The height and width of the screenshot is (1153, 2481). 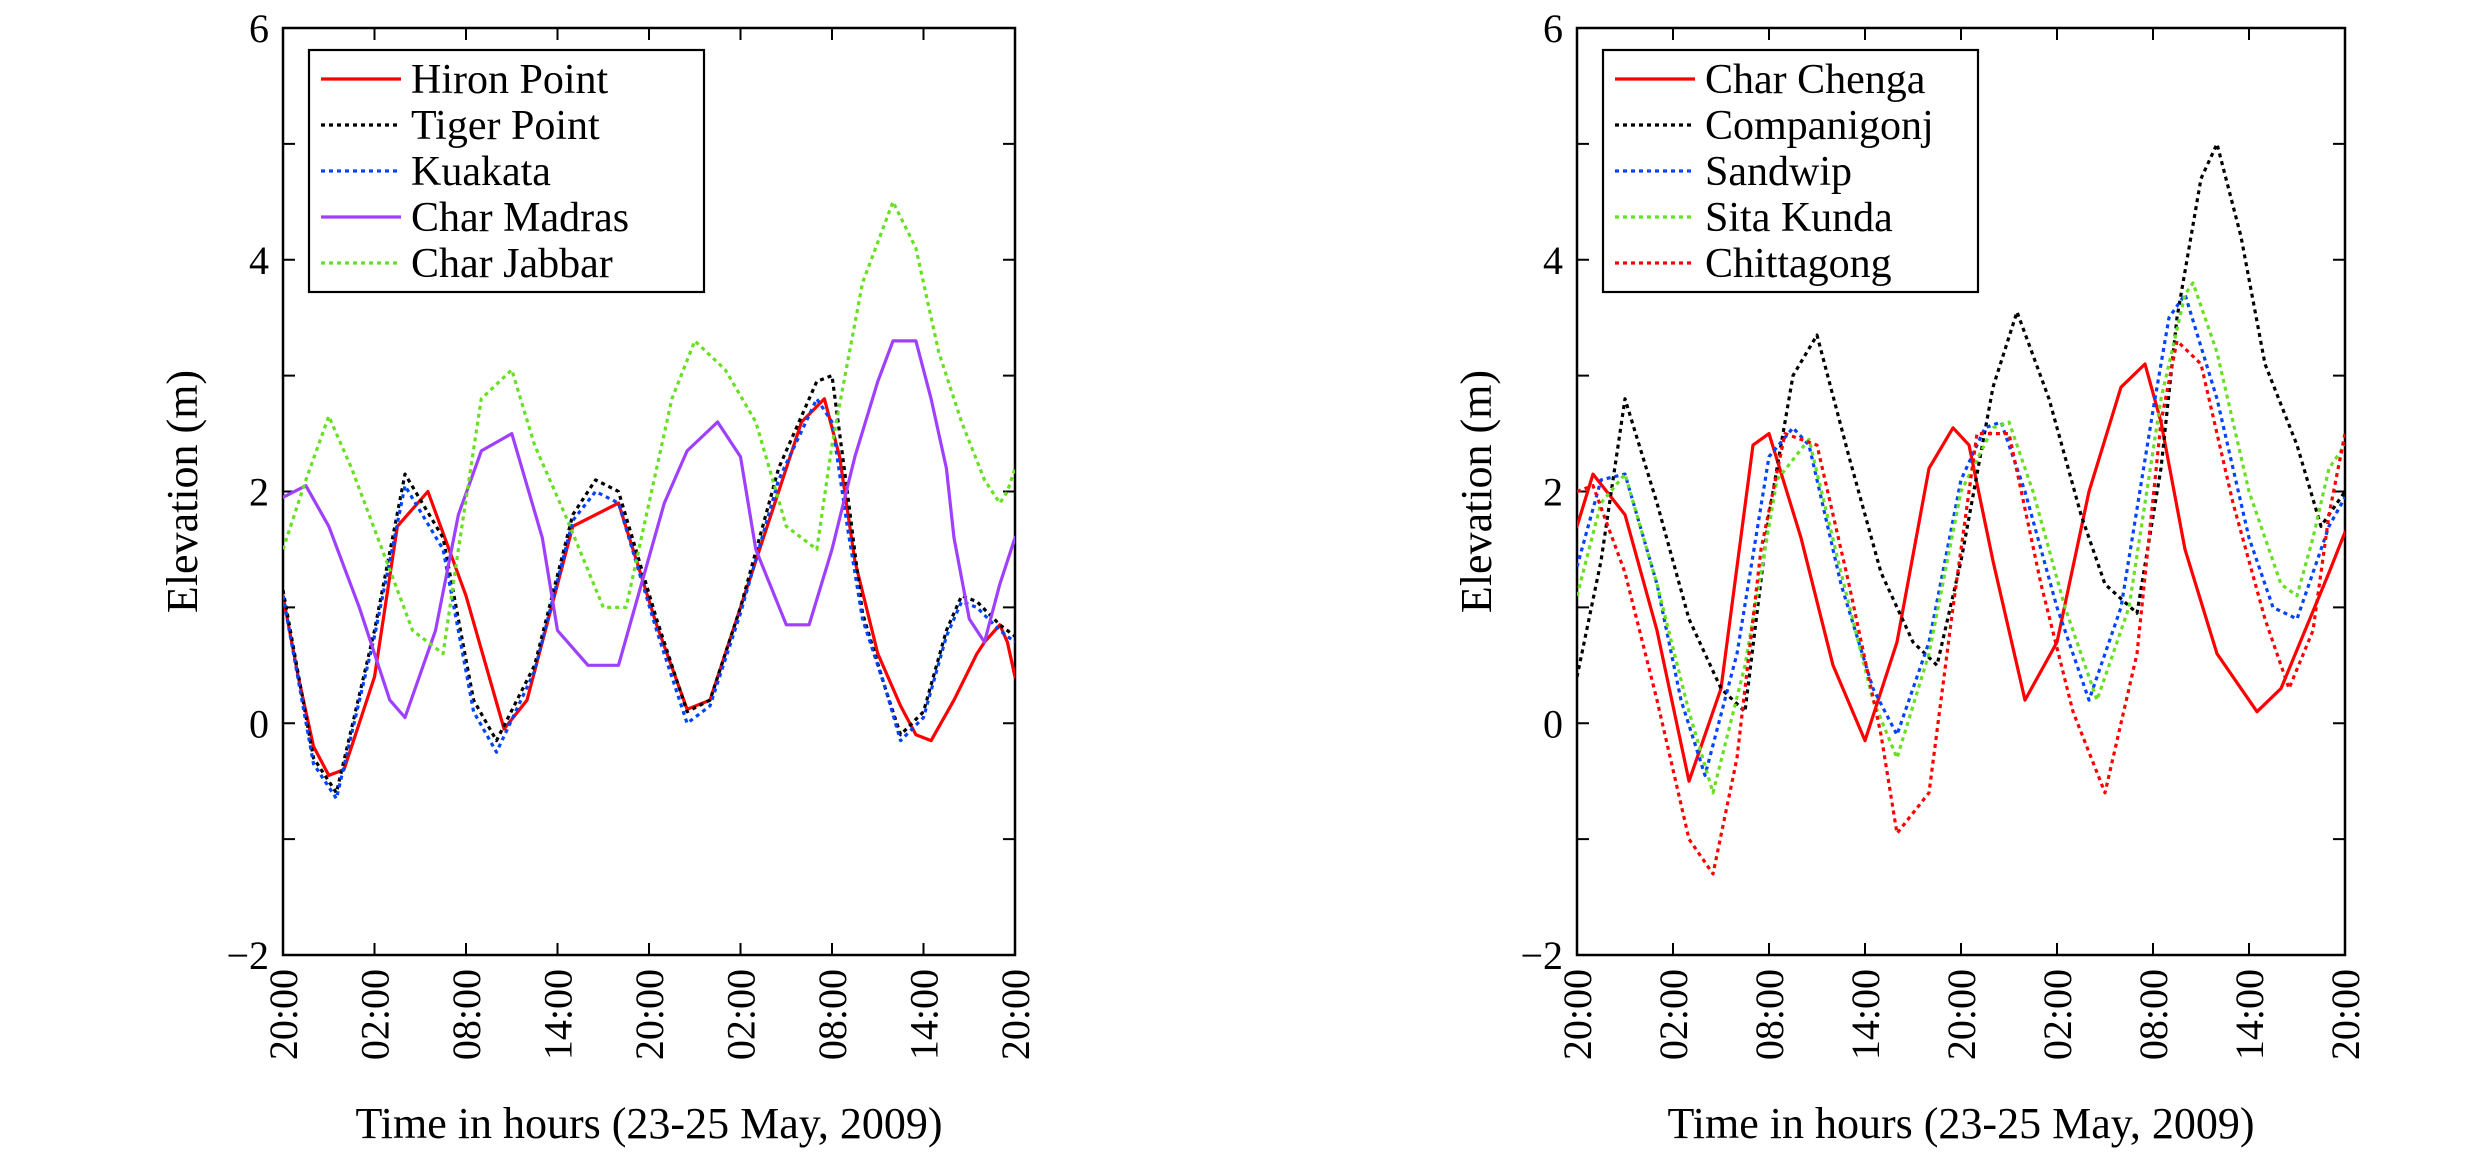 I want to click on legend-label-chittagong: Chittagong, so click(x=1798, y=264).